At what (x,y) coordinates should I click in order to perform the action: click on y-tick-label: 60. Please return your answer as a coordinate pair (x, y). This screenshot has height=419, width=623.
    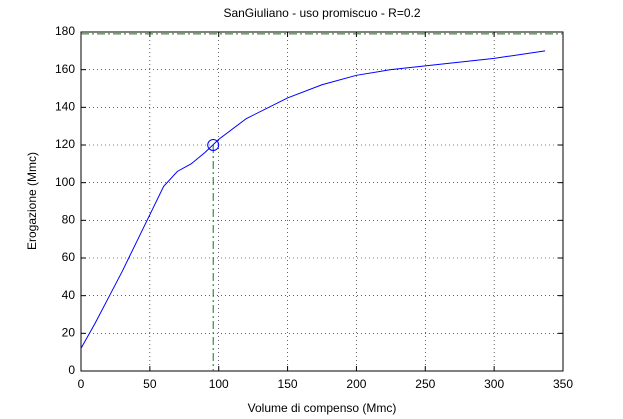
    Looking at the image, I should click on (69, 257).